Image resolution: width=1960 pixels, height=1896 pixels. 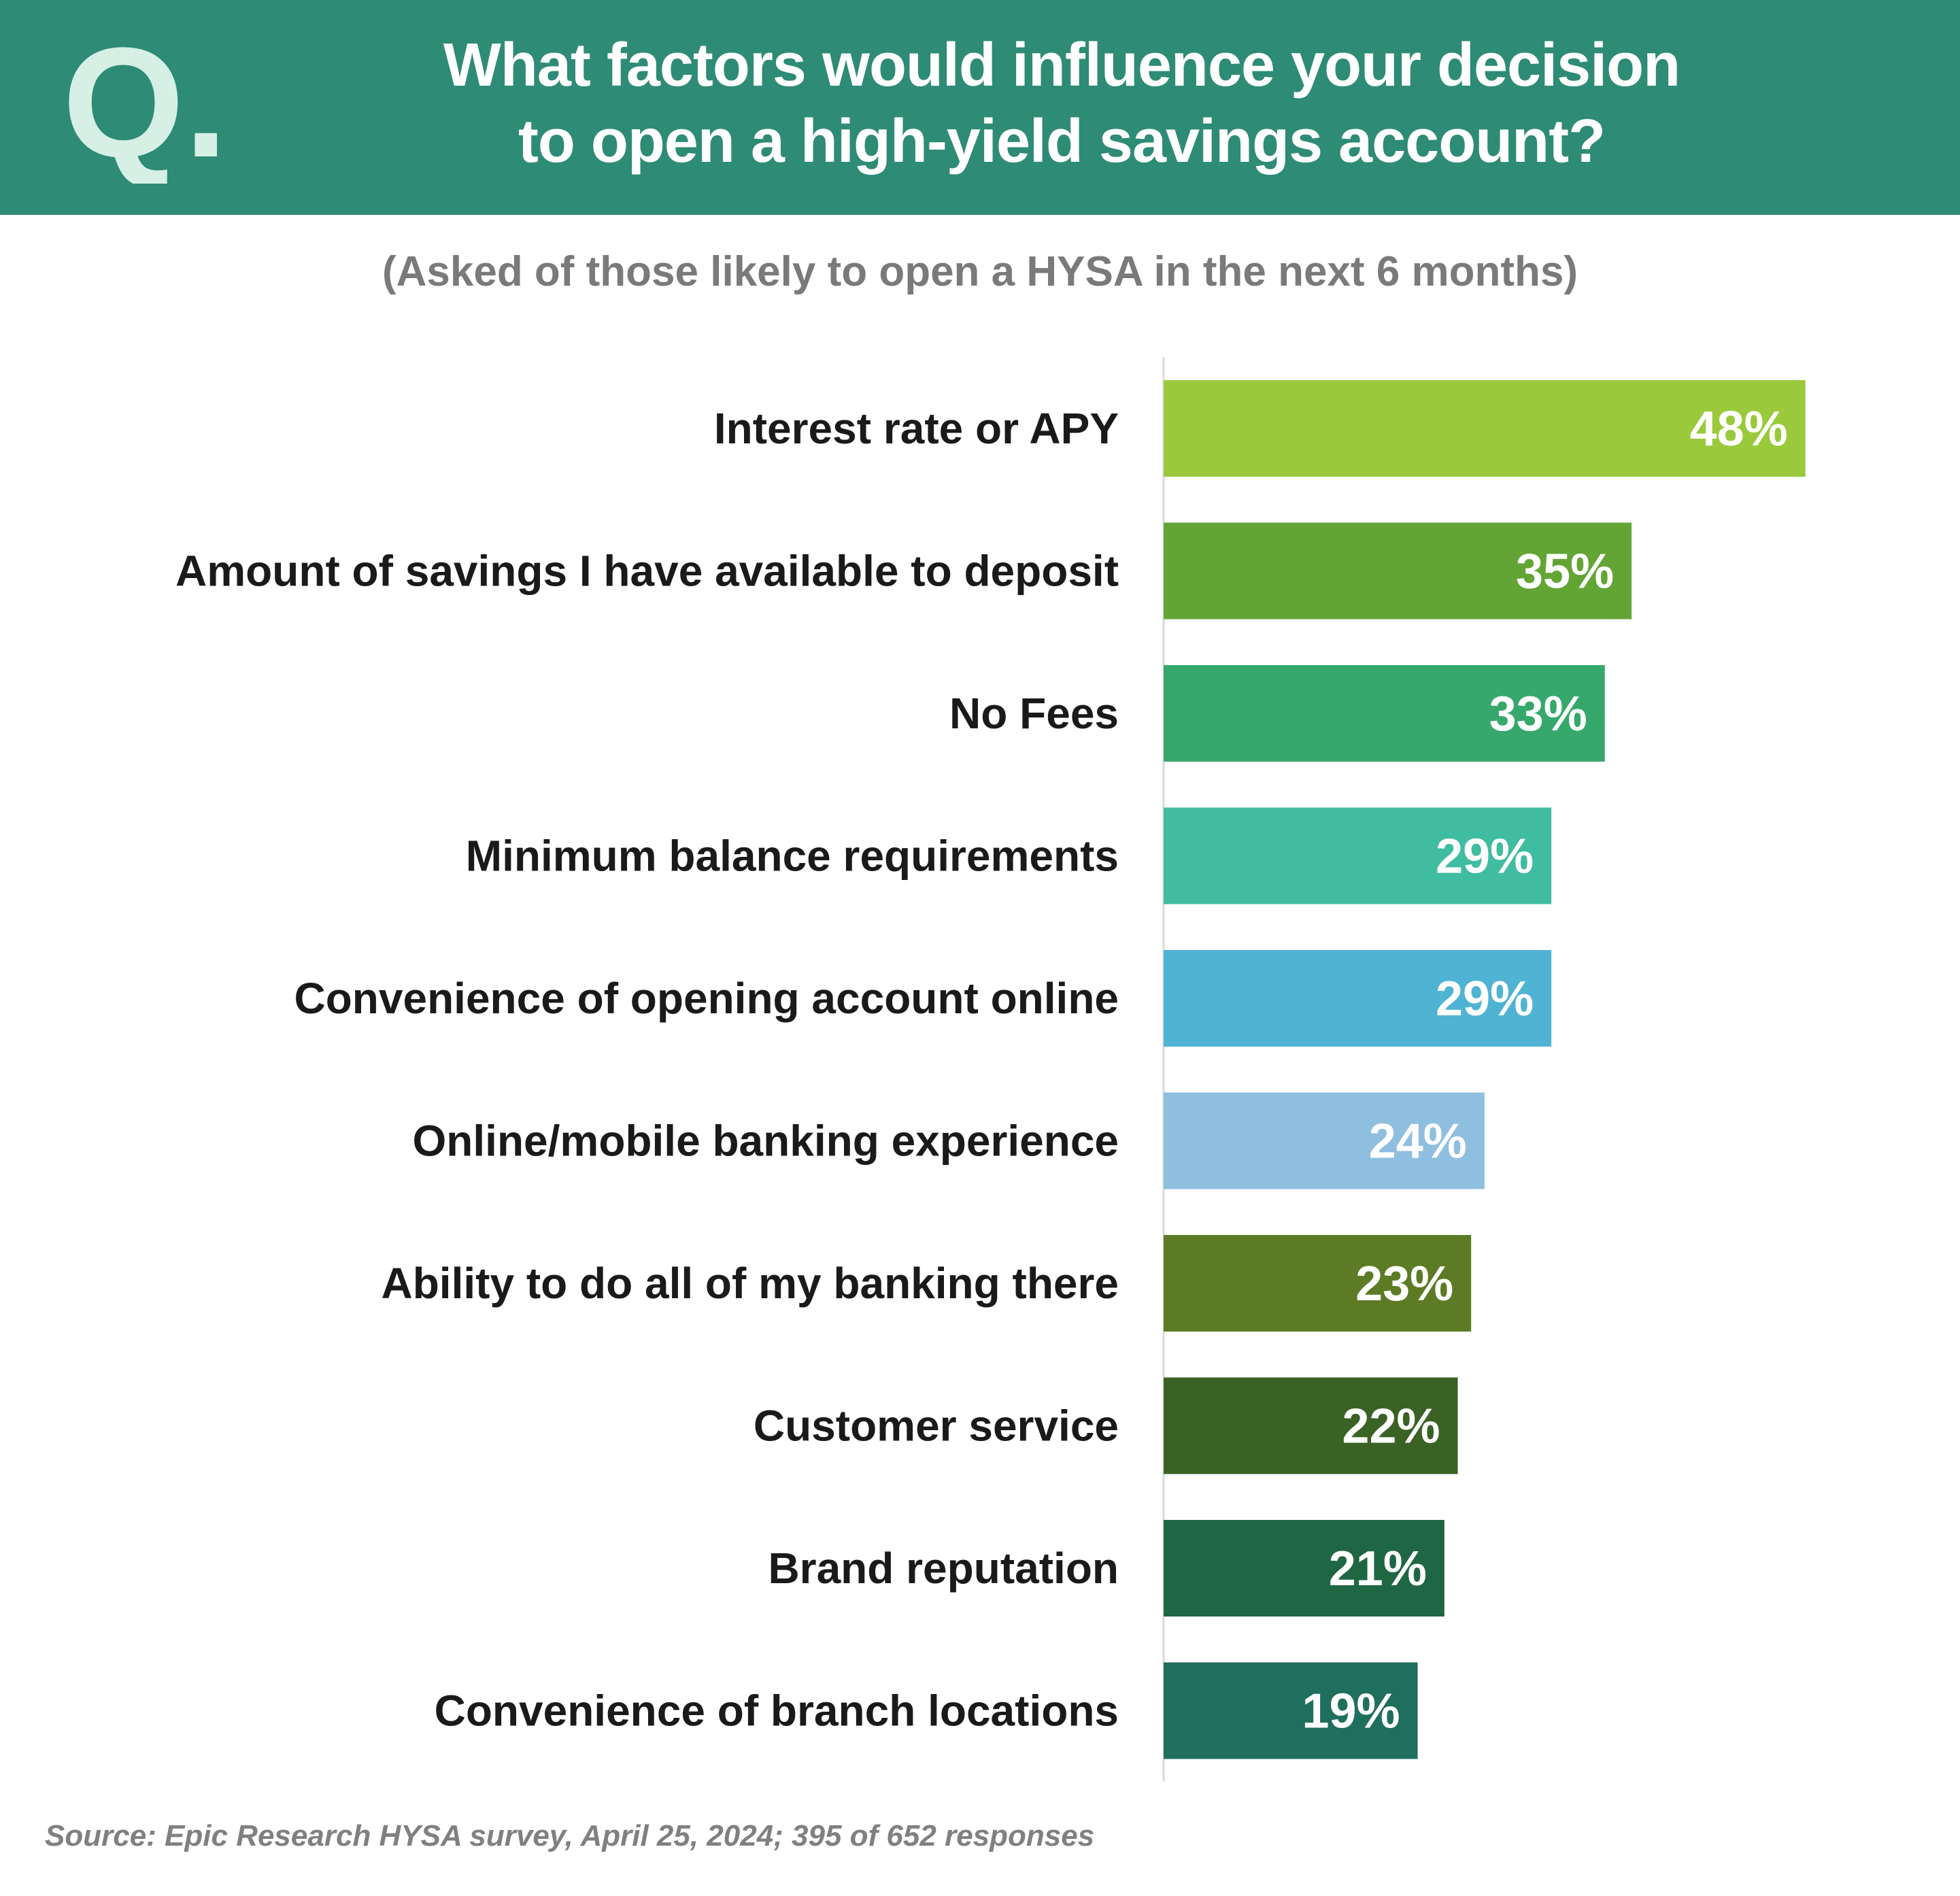 I want to click on bar-value-label: 48%, so click(x=1739, y=429).